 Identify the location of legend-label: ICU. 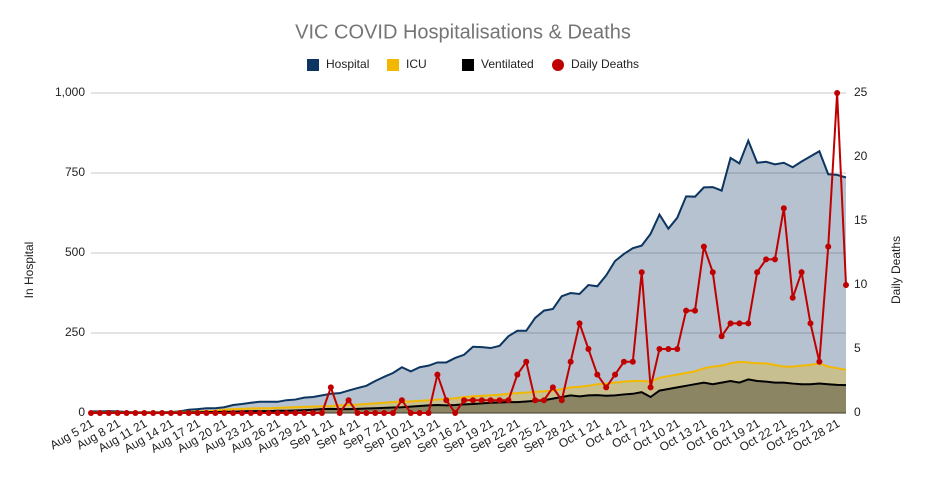
(416, 64).